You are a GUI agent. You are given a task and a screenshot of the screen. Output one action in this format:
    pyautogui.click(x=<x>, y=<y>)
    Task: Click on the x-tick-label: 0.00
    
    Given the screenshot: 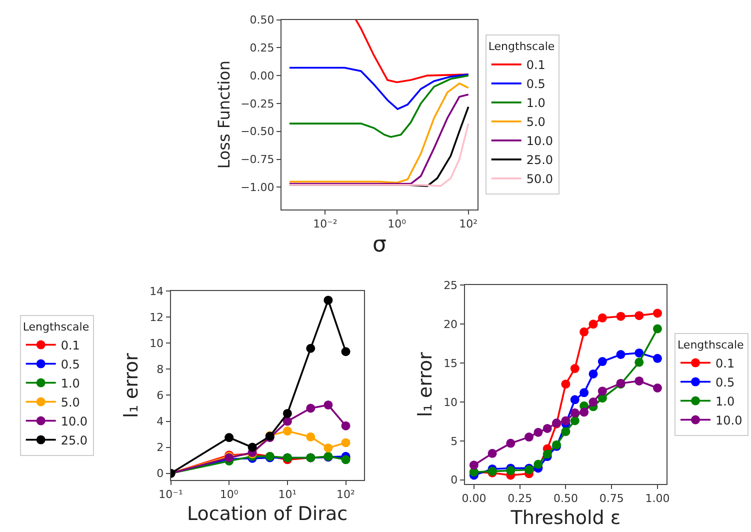 What is the action you would take?
    pyautogui.click(x=474, y=498)
    